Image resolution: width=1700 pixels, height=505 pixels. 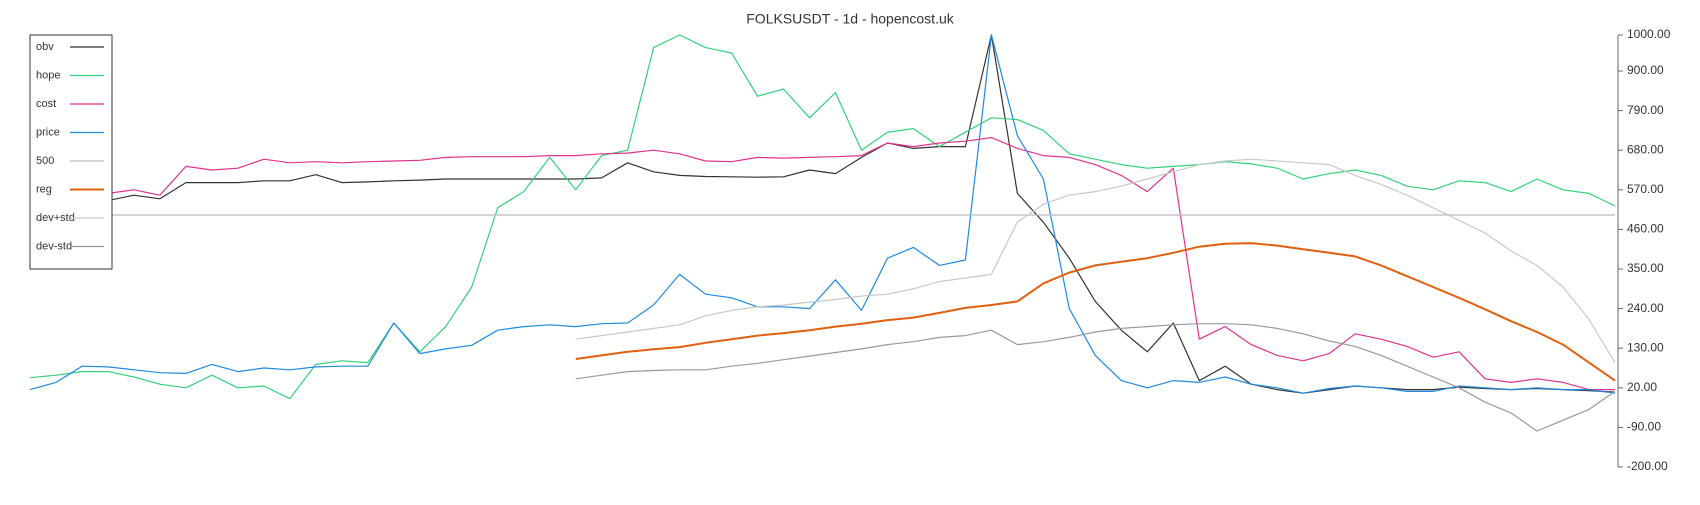 I want to click on chart-title: FOLKSUSDT - 1d - hopencost.uk, so click(x=850, y=19).